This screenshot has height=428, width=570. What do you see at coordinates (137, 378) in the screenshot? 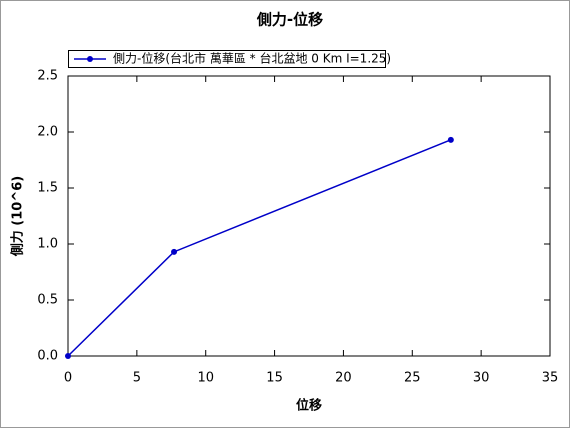
I see `x-tick-label: 5` at bounding box center [137, 378].